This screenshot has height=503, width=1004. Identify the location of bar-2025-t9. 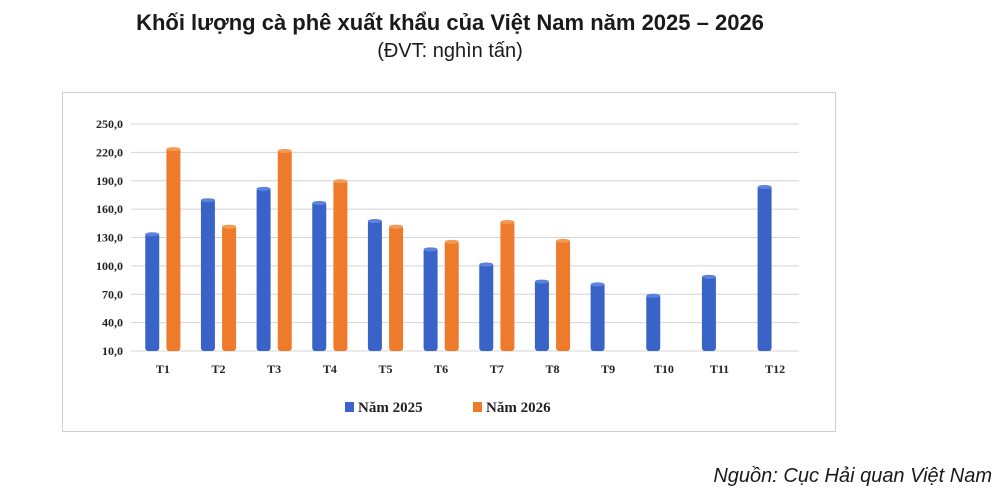
(597, 316).